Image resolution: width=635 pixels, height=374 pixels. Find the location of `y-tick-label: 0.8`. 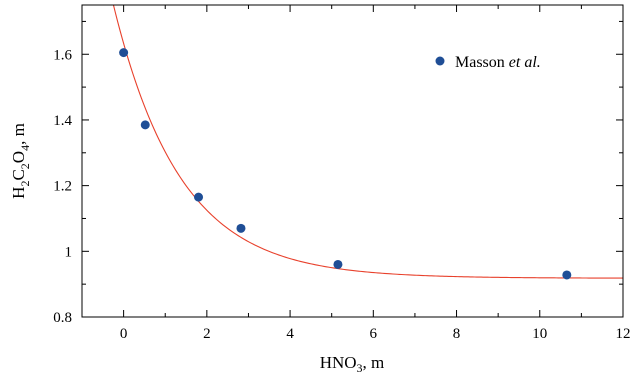

y-tick-label: 0.8 is located at coordinates (62, 318).